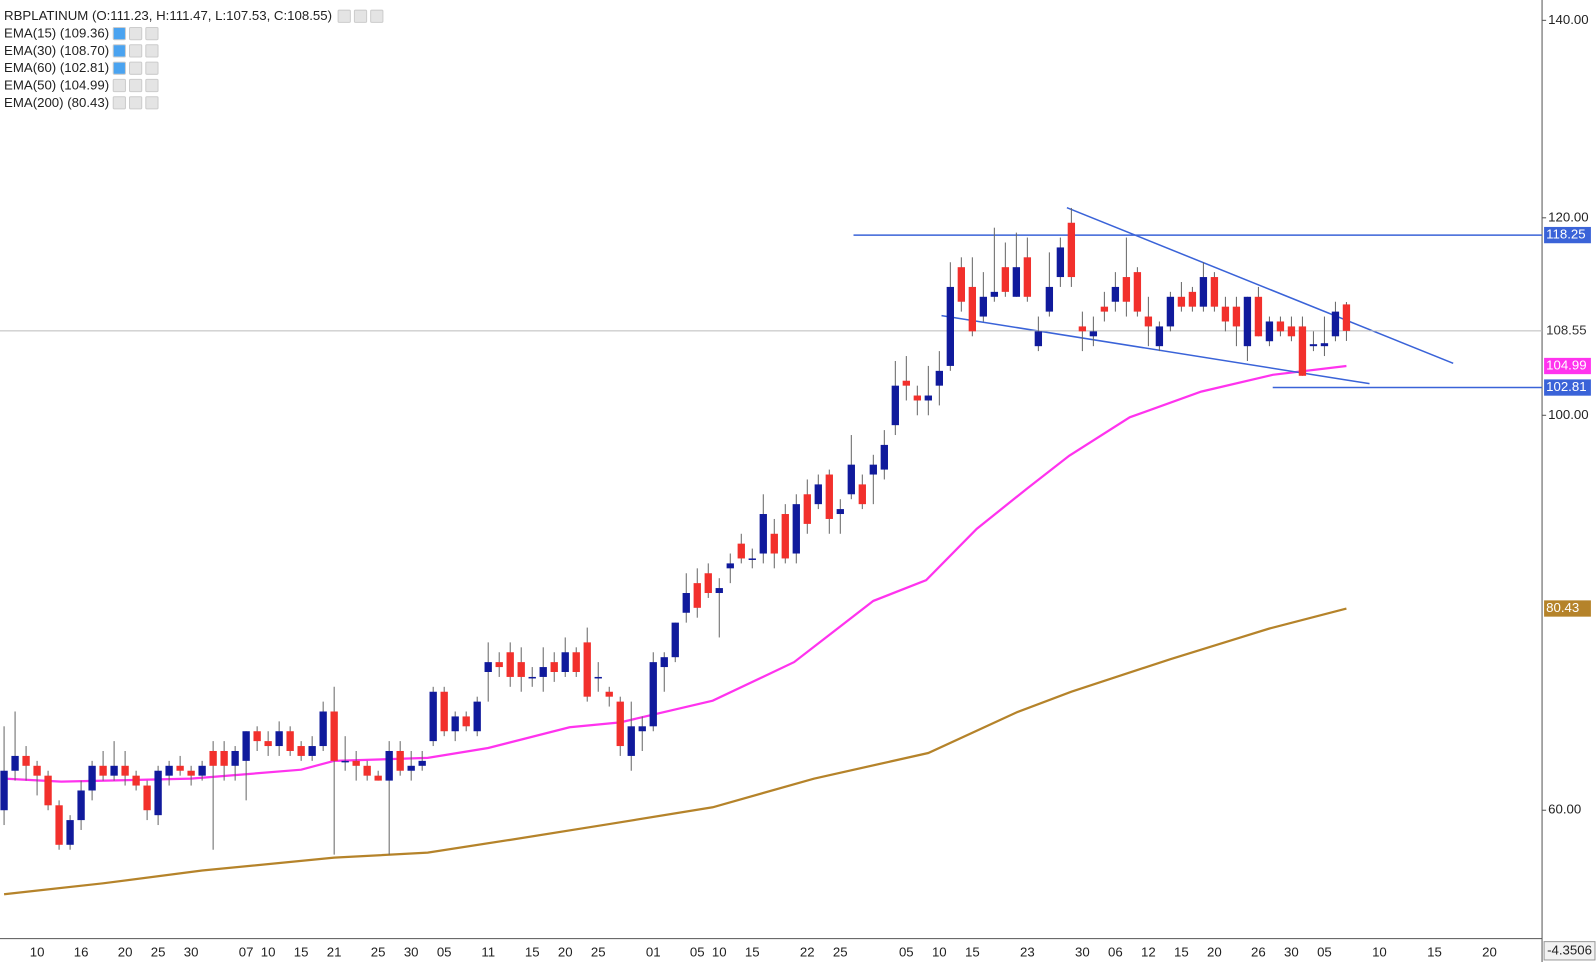 This screenshot has height=962, width=1596. I want to click on legend-value: (80.43), so click(88, 101).